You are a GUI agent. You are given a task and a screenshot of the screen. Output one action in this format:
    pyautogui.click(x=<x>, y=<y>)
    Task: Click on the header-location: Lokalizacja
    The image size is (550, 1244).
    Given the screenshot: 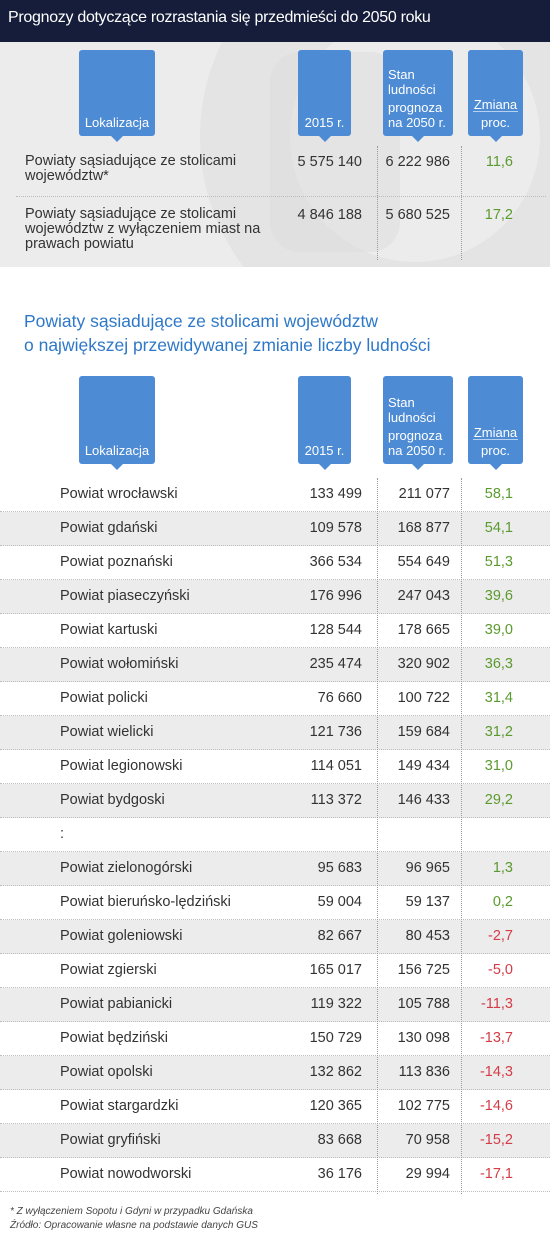 What is the action you would take?
    pyautogui.click(x=117, y=423)
    